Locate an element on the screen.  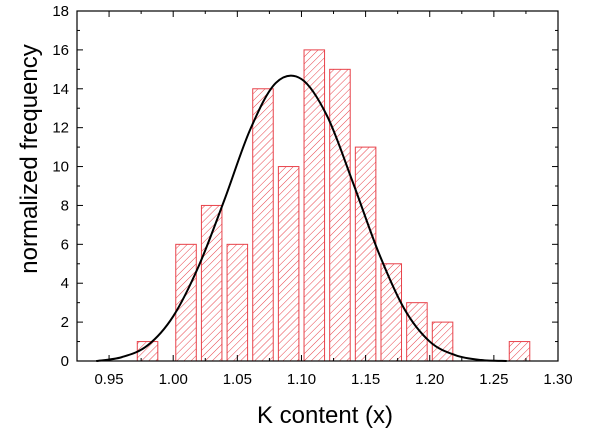
y-tick-label: 14 is located at coordinates (60, 89).